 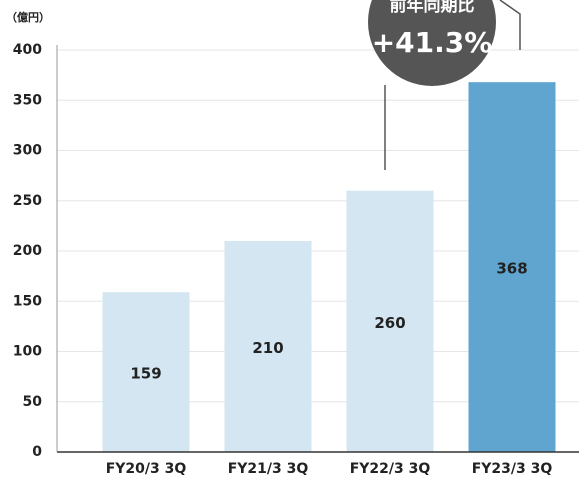 What do you see at coordinates (512, 469) in the screenshot?
I see `x-tick-label: FY23/3 3Q` at bounding box center [512, 469].